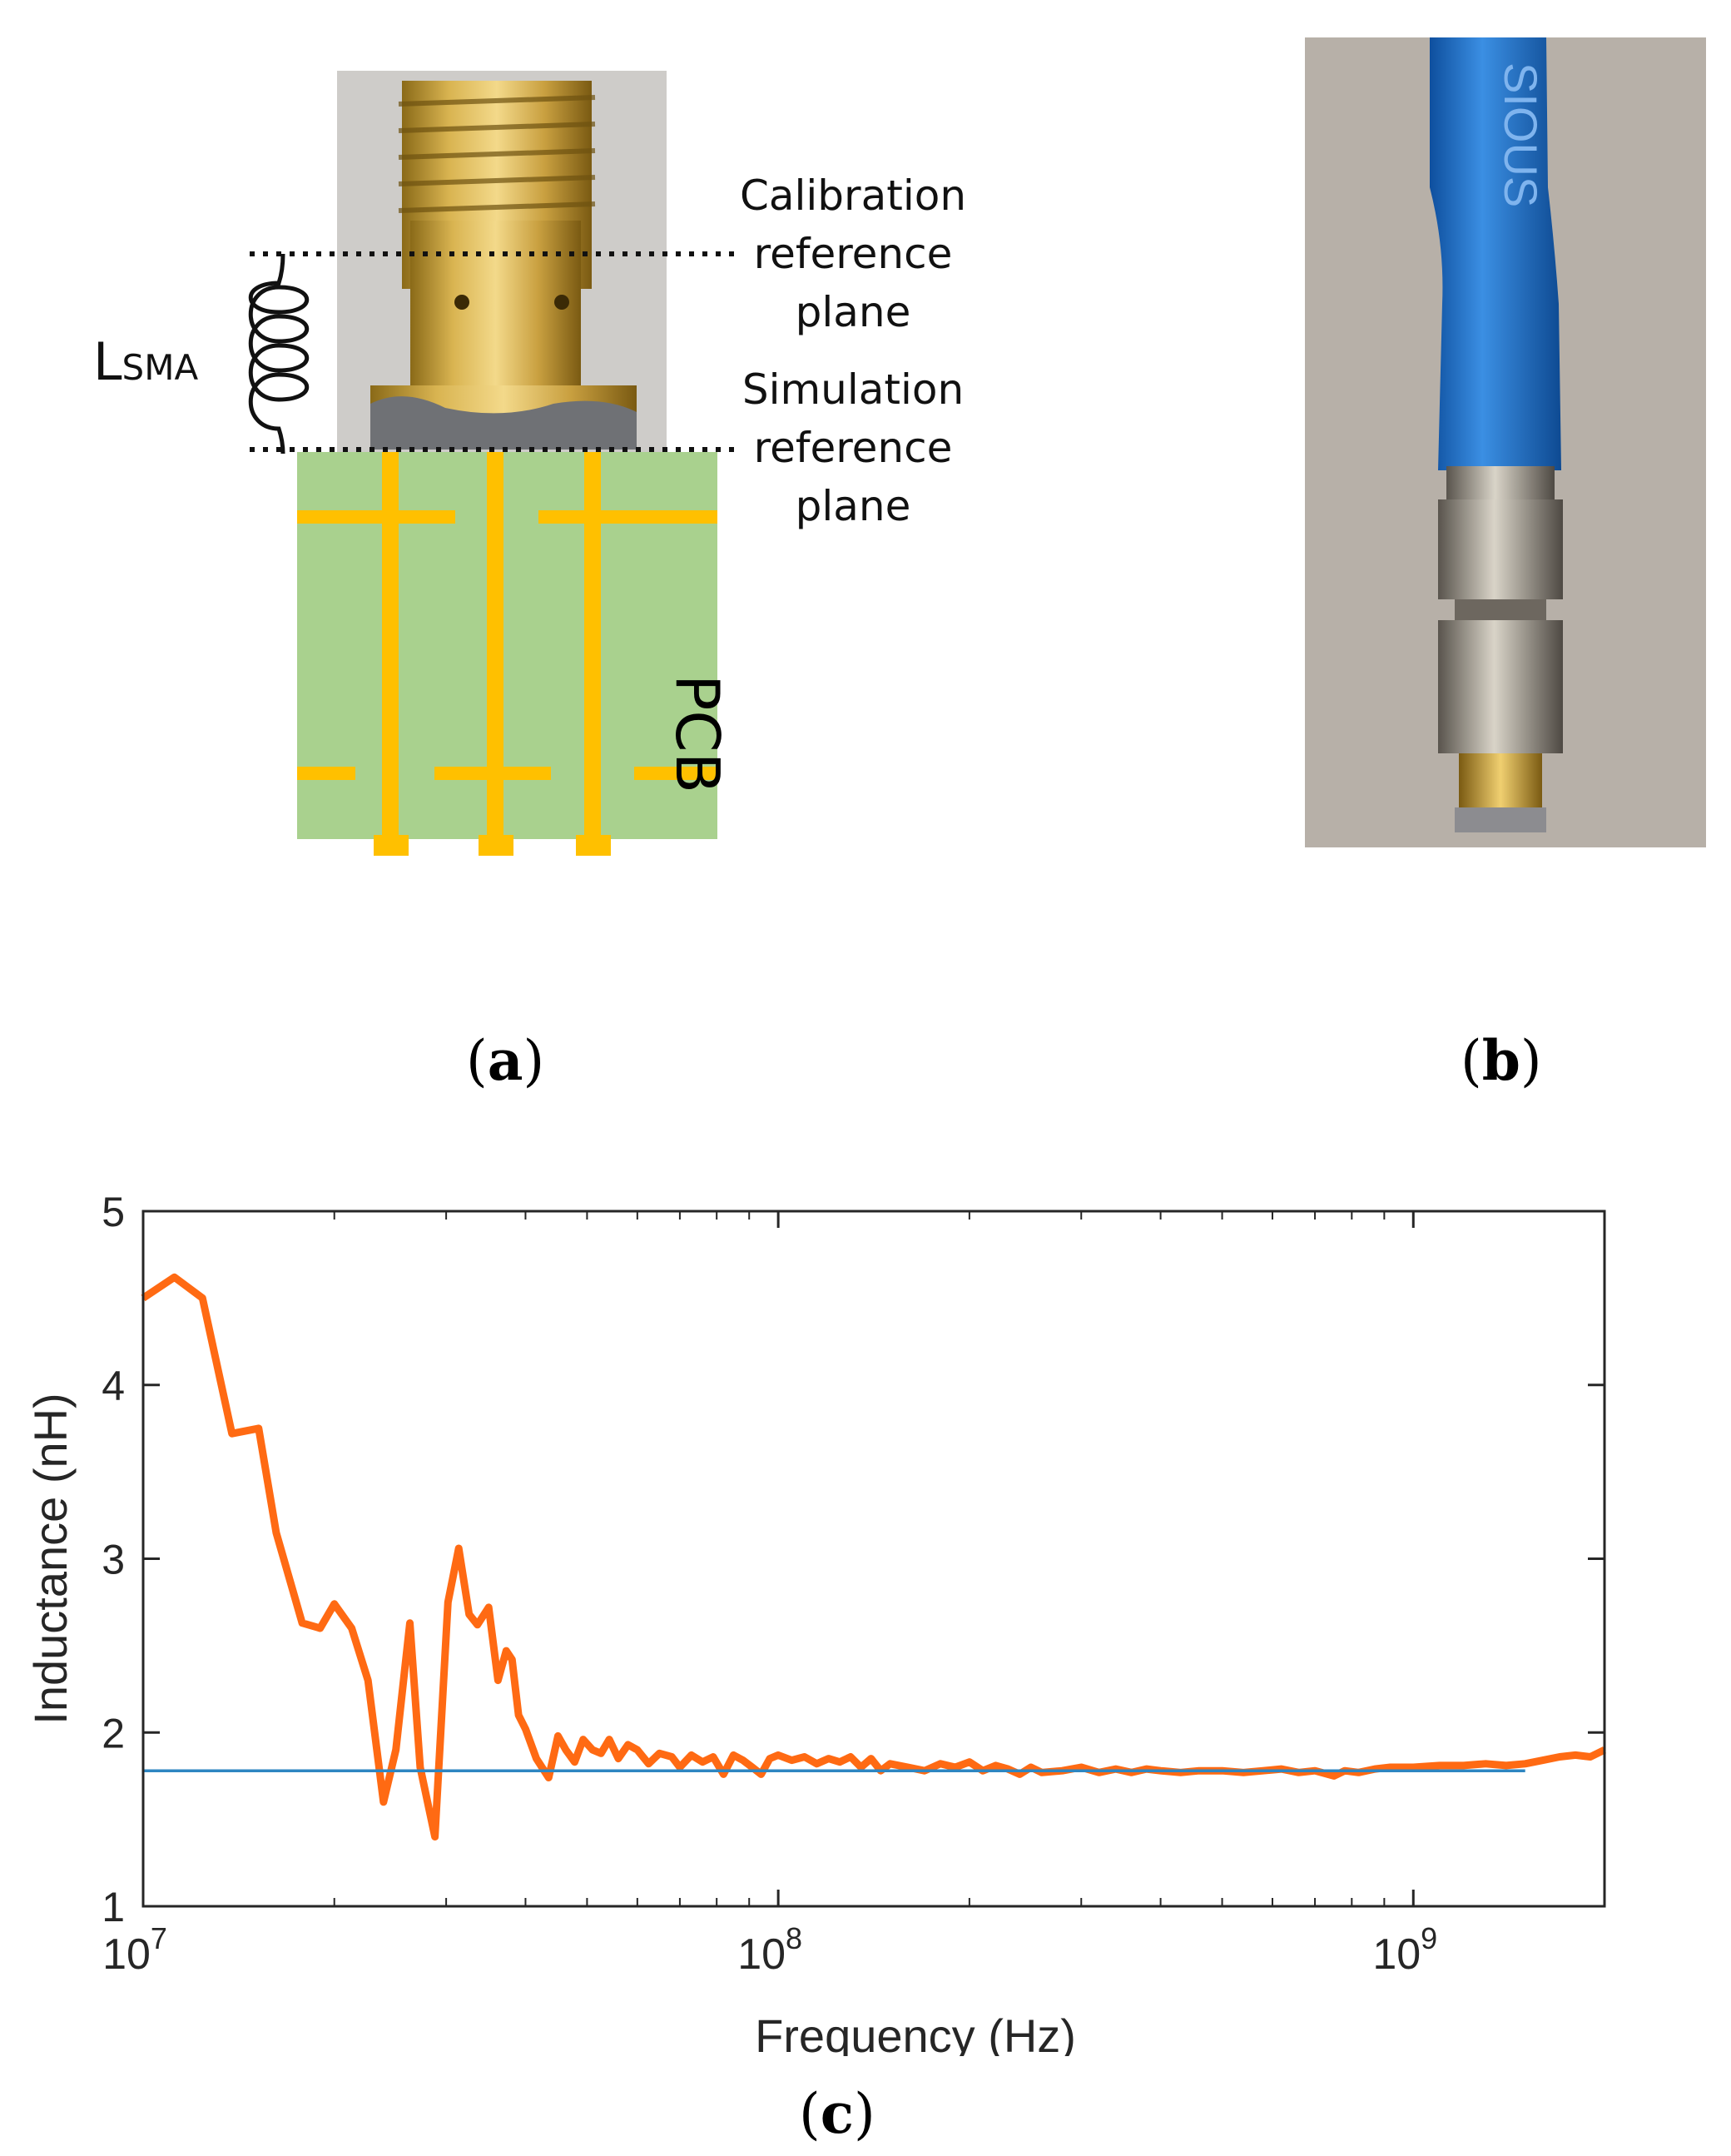 The height and width of the screenshot is (2156, 1731). Describe the element at coordinates (769, 1950) in the screenshot. I see `x-tick-label: 10⁸` at that location.